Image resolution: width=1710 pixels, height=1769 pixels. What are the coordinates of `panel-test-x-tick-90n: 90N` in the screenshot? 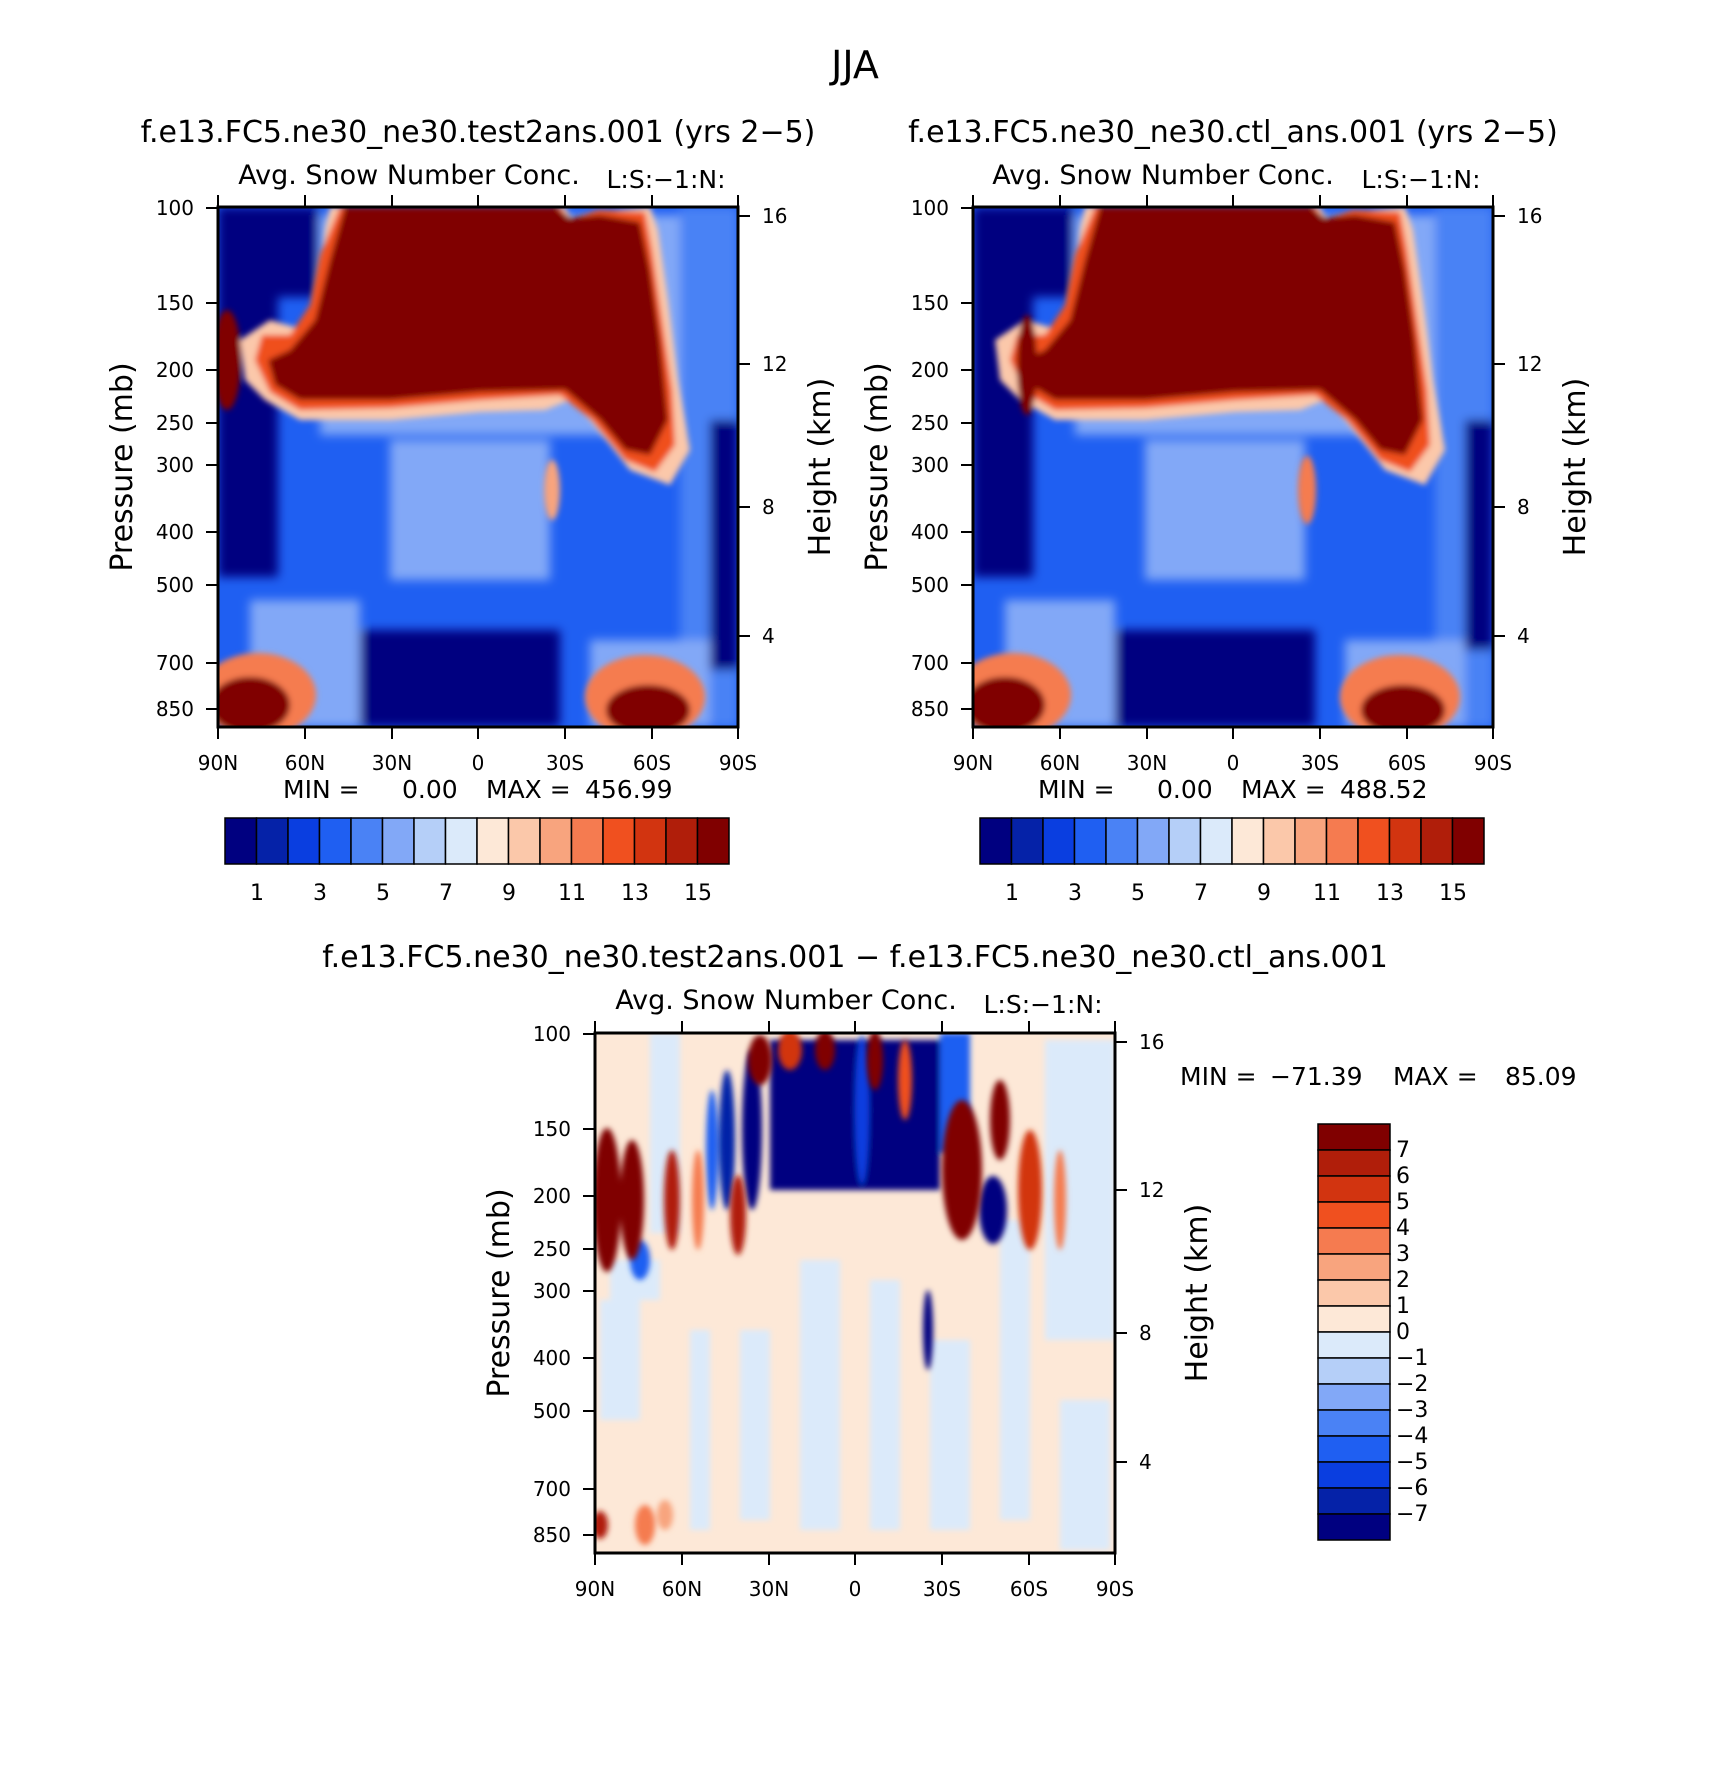 It's located at (218, 763).